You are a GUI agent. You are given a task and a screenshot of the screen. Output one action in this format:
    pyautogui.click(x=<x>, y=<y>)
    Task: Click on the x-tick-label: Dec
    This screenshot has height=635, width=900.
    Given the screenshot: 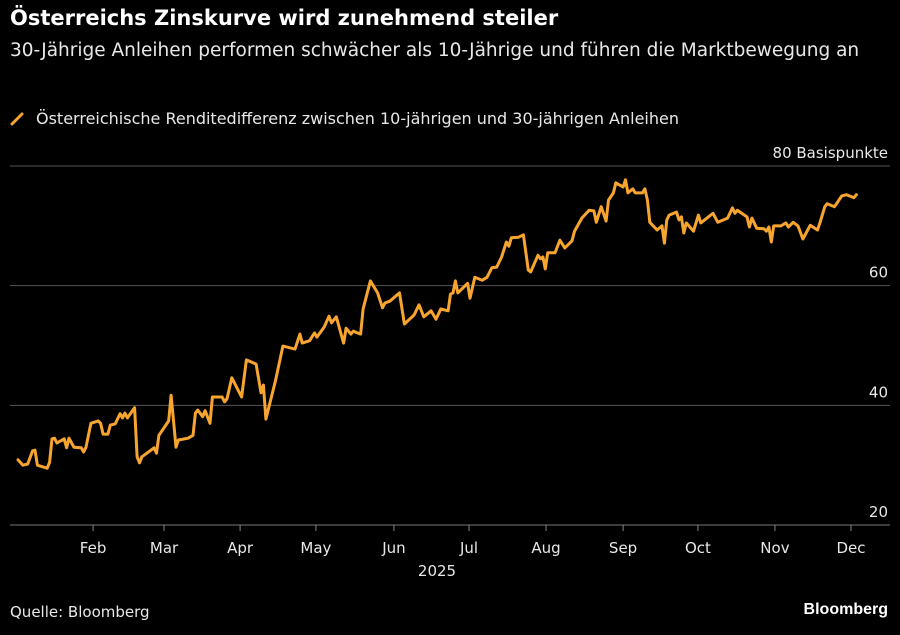 What is the action you would take?
    pyautogui.click(x=850, y=548)
    